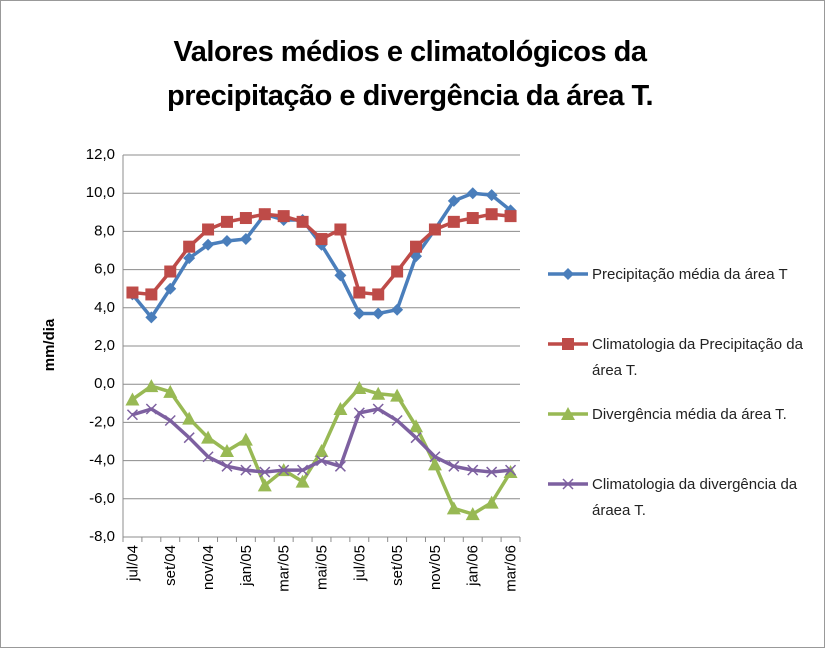  Describe the element at coordinates (473, 566) in the screenshot. I see `x-tick-label: jan/06` at that location.